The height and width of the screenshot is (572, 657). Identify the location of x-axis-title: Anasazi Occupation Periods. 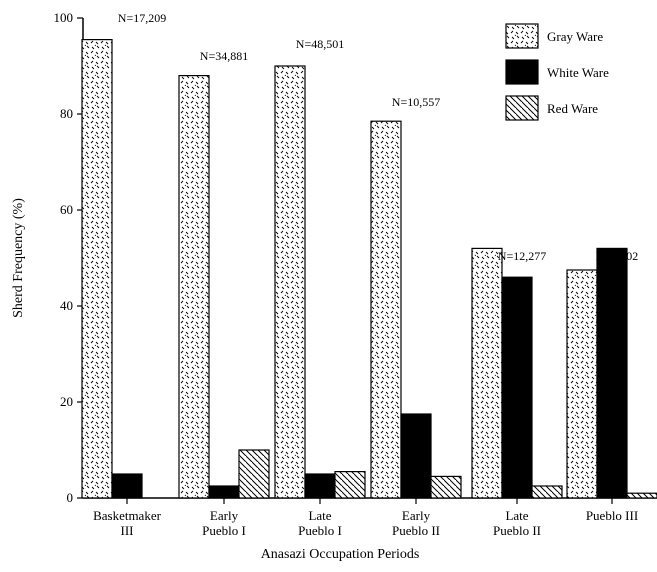
(340, 554).